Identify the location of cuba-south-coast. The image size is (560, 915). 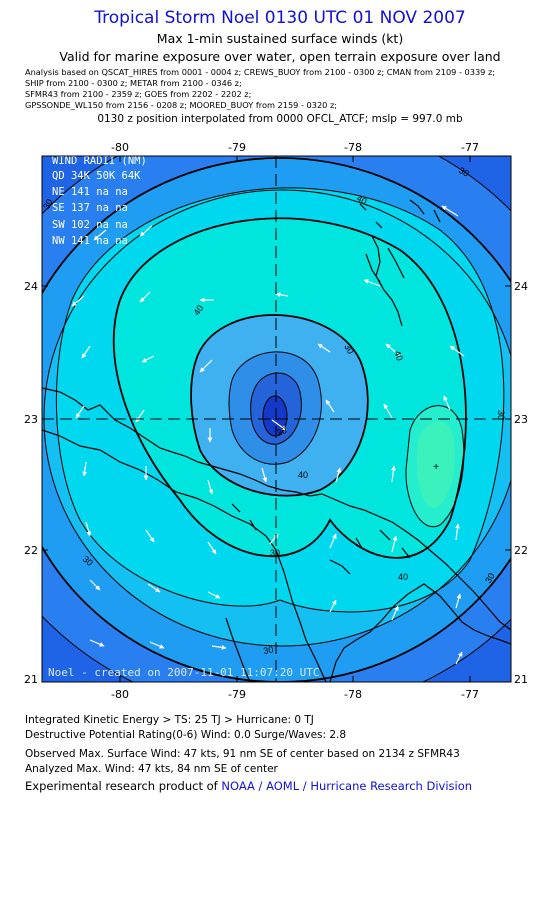
(184, 555).